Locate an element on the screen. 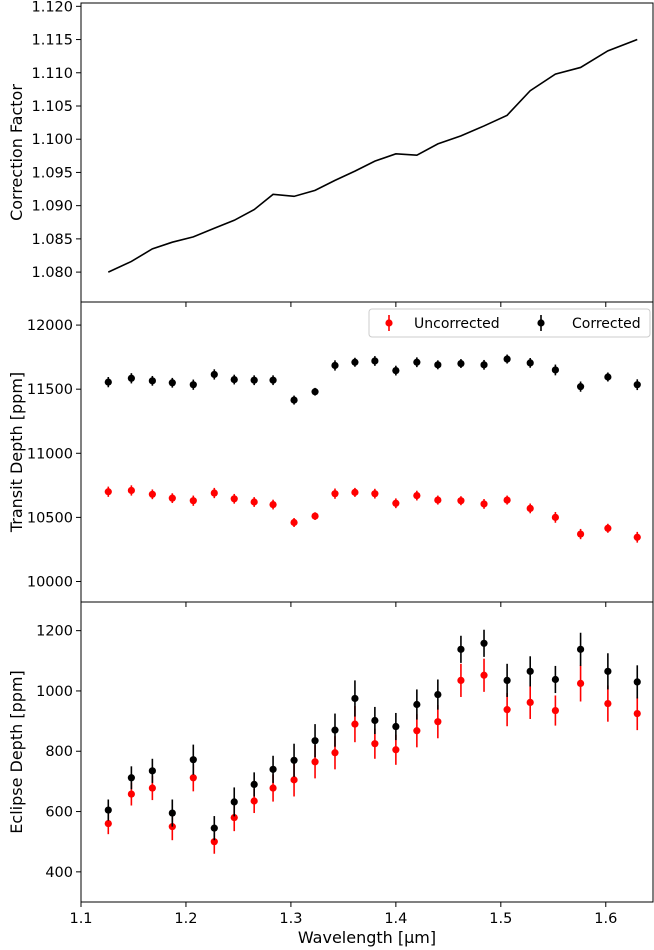  y-tick-label: 10500 is located at coordinates (50, 518).